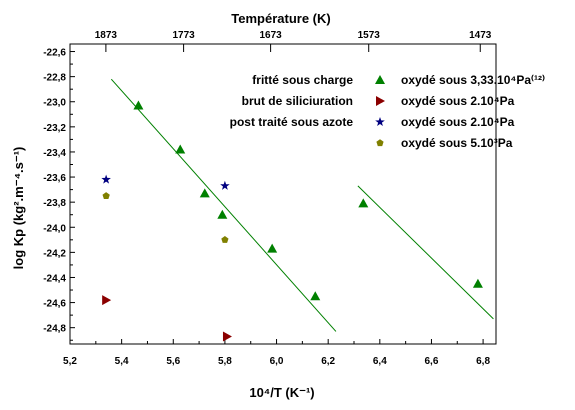  I want to click on top-tick-label: 1473, so click(480, 35).